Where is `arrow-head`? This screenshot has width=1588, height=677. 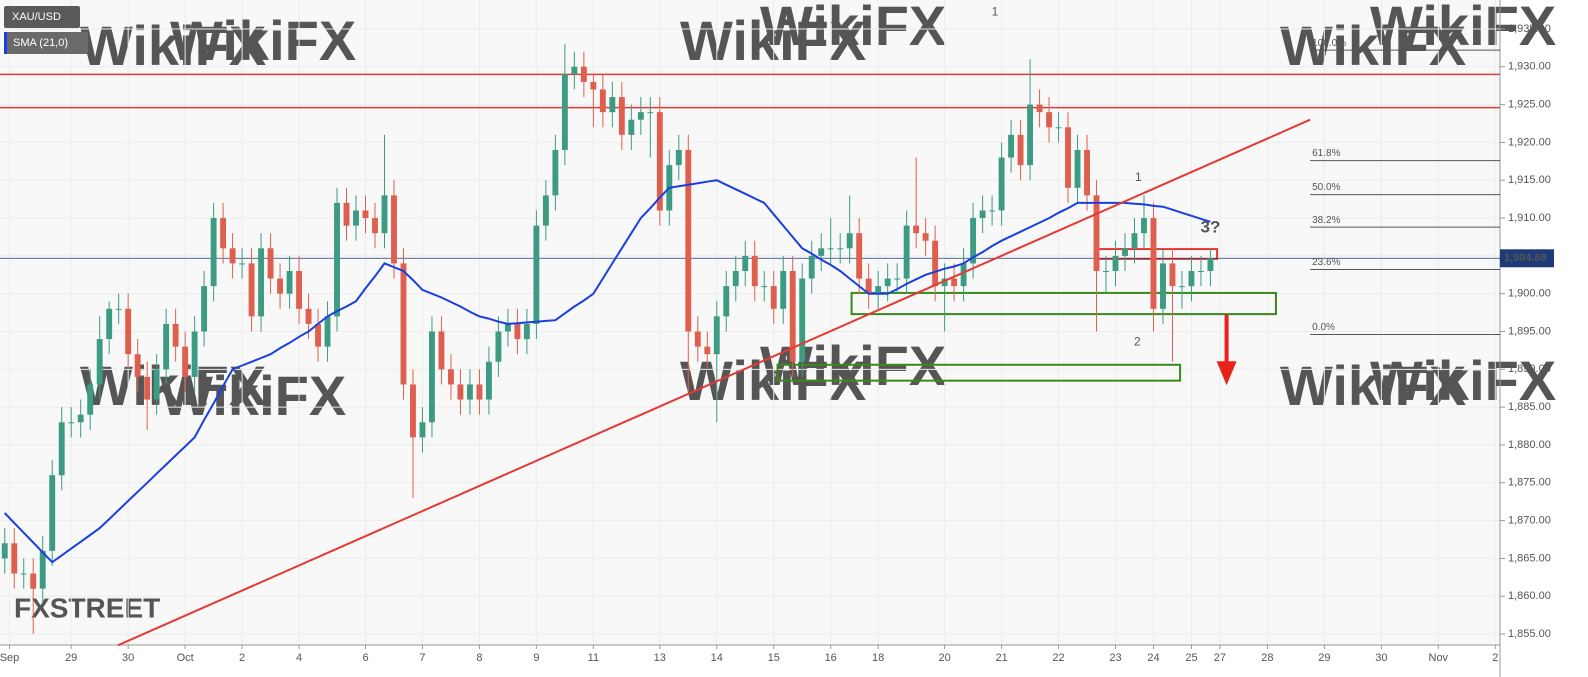 arrow-head is located at coordinates (1226, 373).